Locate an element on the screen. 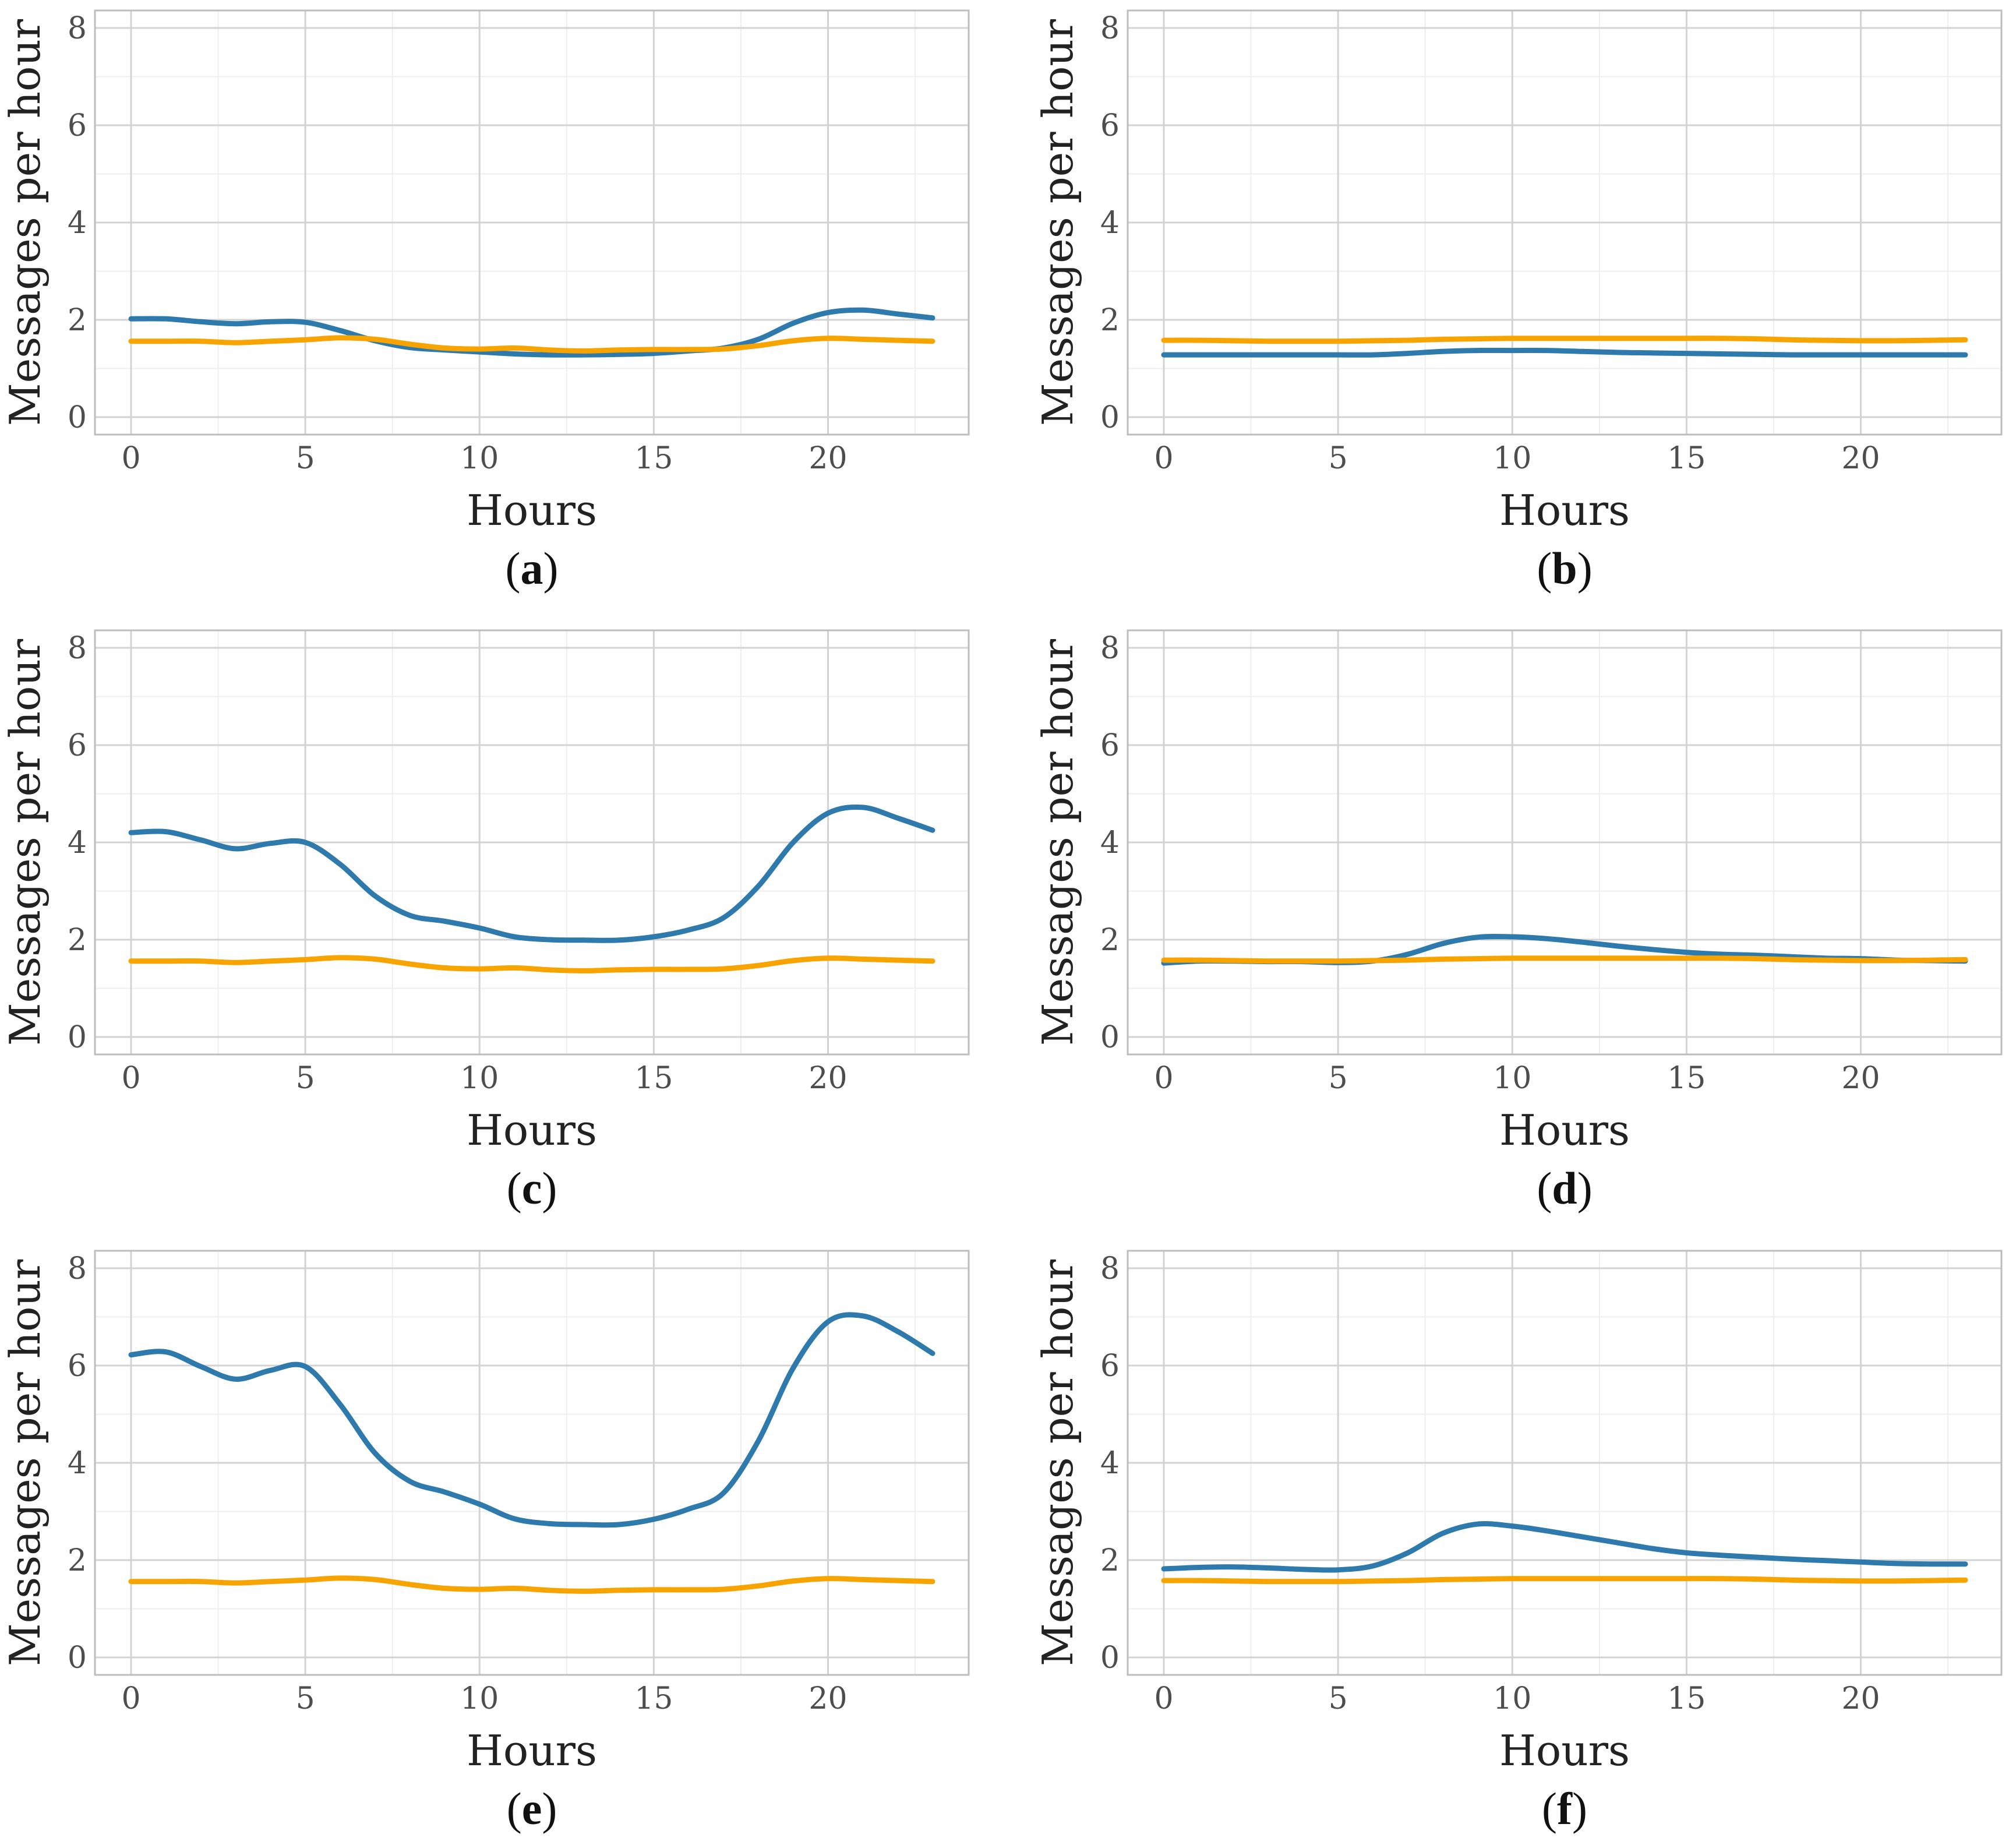  caption-letter: d is located at coordinates (1564, 1188).